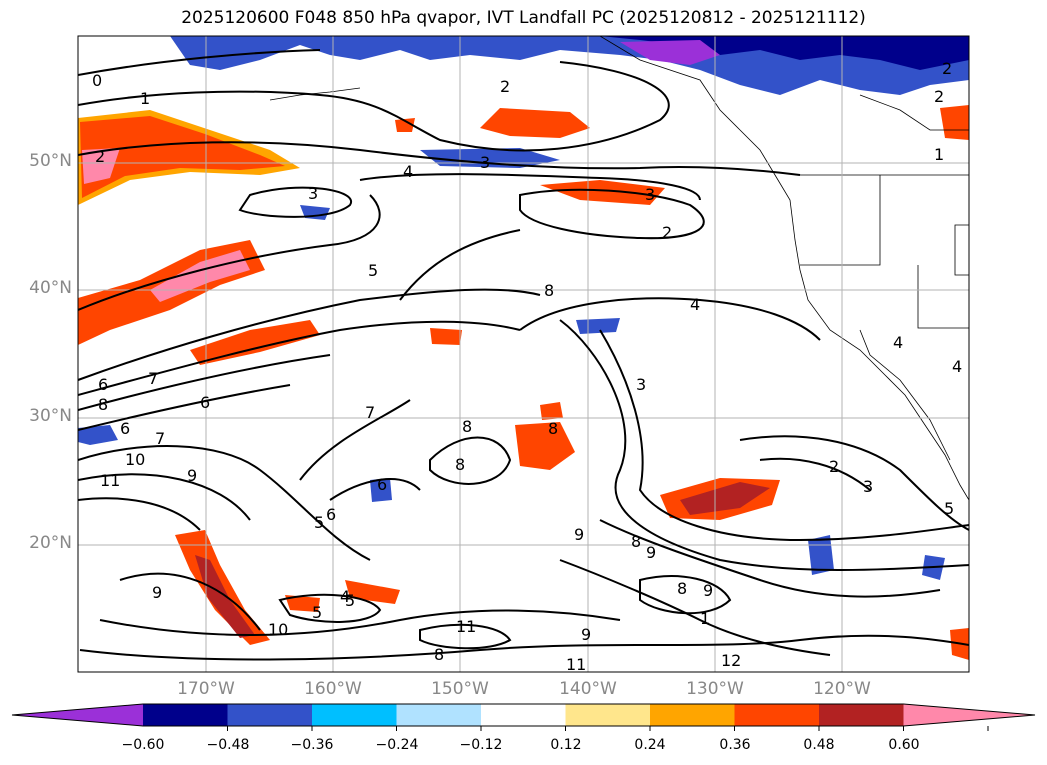 The image size is (1047, 765). Describe the element at coordinates (566, 745) in the screenshot. I see `colorbar-tick-label: 0.12` at that location.